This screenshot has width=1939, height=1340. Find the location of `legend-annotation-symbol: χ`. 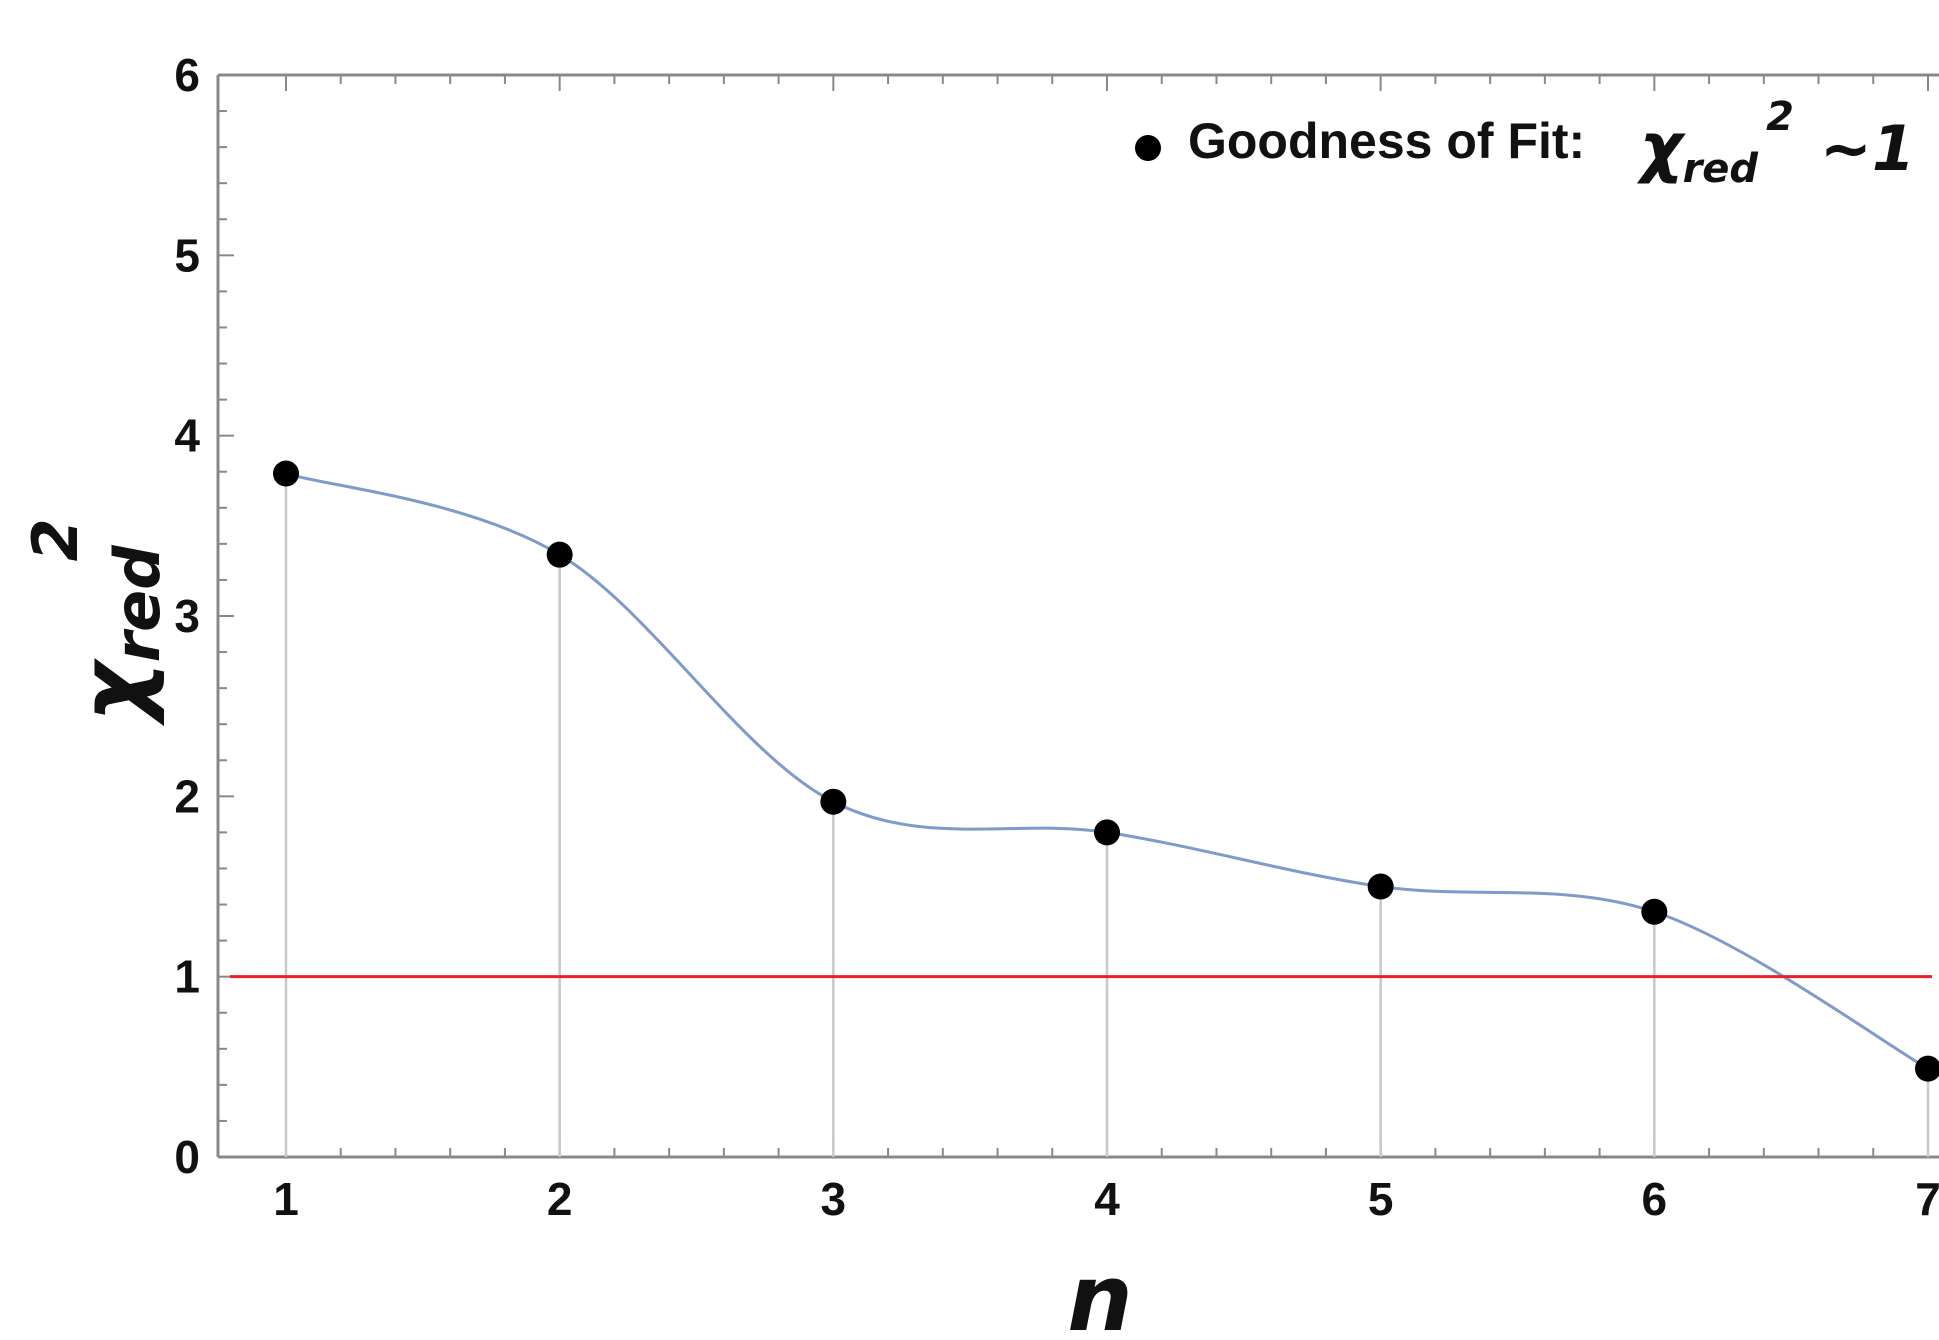

legend-annotation-symbol: χ is located at coordinates (1661, 147).